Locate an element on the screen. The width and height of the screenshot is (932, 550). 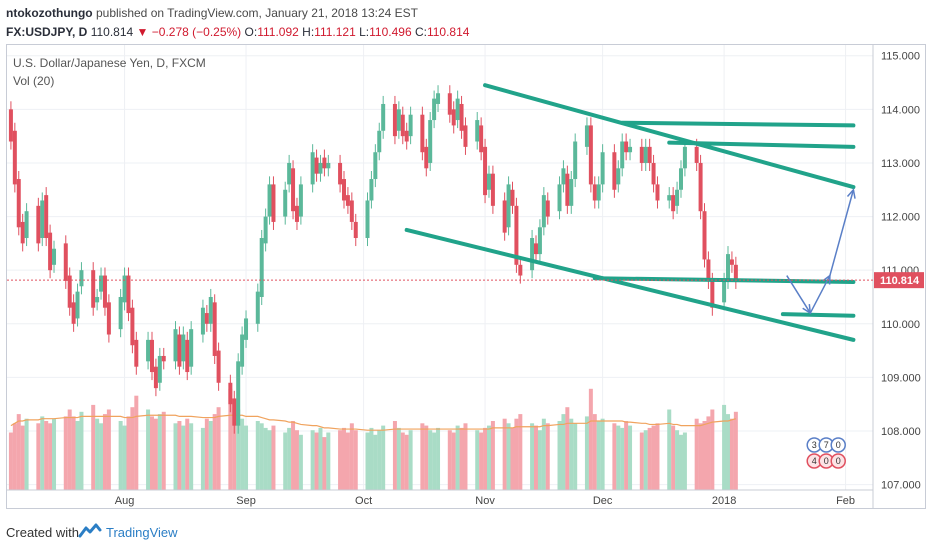
volume-title: Vol (20) is located at coordinates (33, 81).